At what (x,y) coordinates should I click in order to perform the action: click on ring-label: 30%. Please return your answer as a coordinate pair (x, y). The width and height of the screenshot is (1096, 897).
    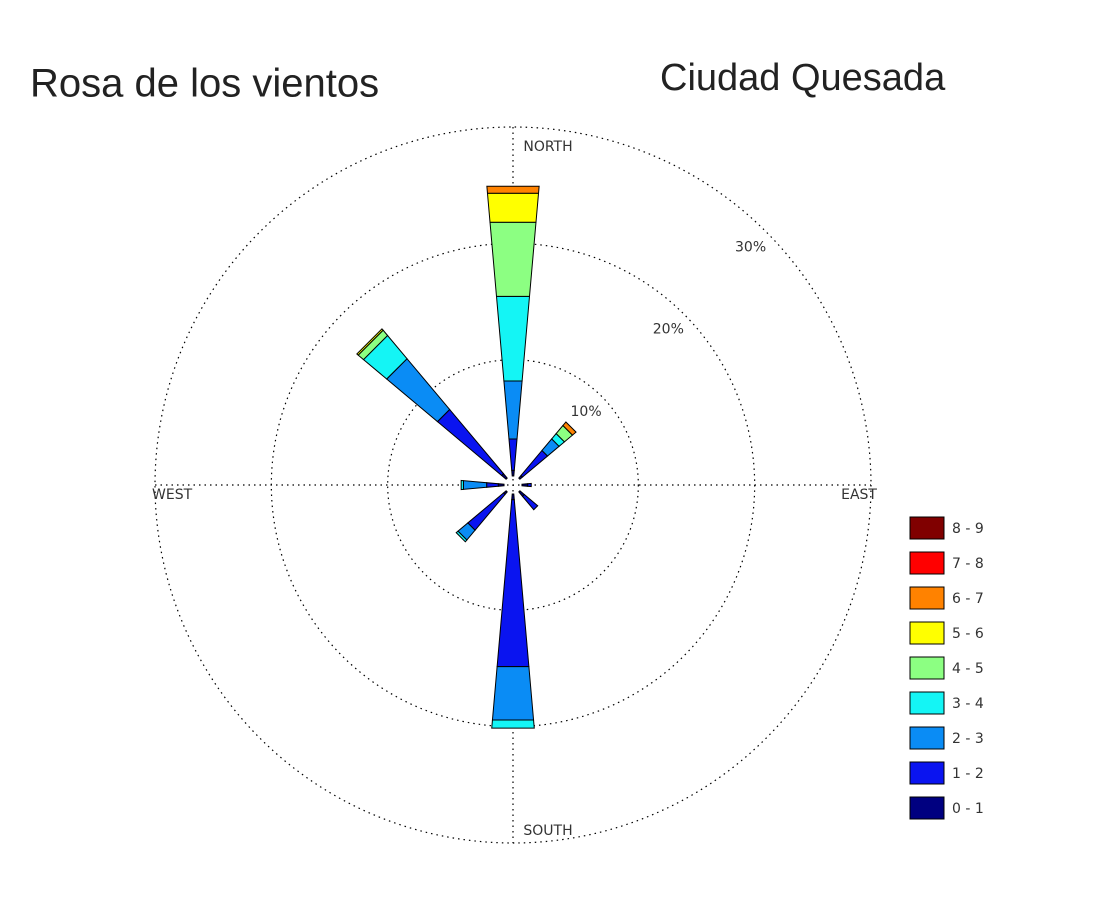
    Looking at the image, I should click on (750, 247).